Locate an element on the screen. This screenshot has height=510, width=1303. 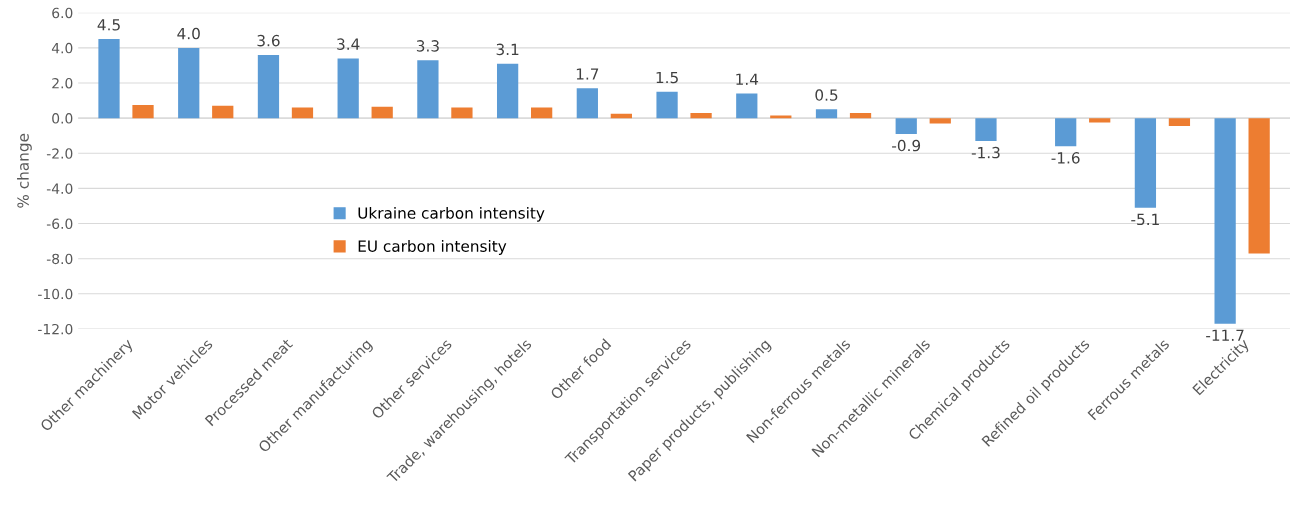
y-tick-label: -4.0 is located at coordinates (59, 188).